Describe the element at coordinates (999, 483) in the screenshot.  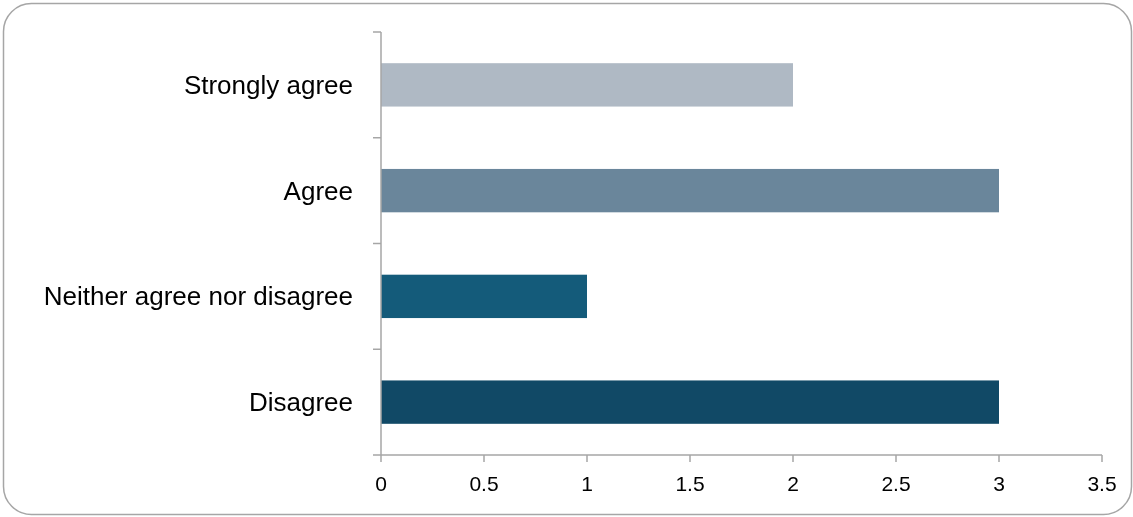
I see `x-tick-label: 3` at that location.